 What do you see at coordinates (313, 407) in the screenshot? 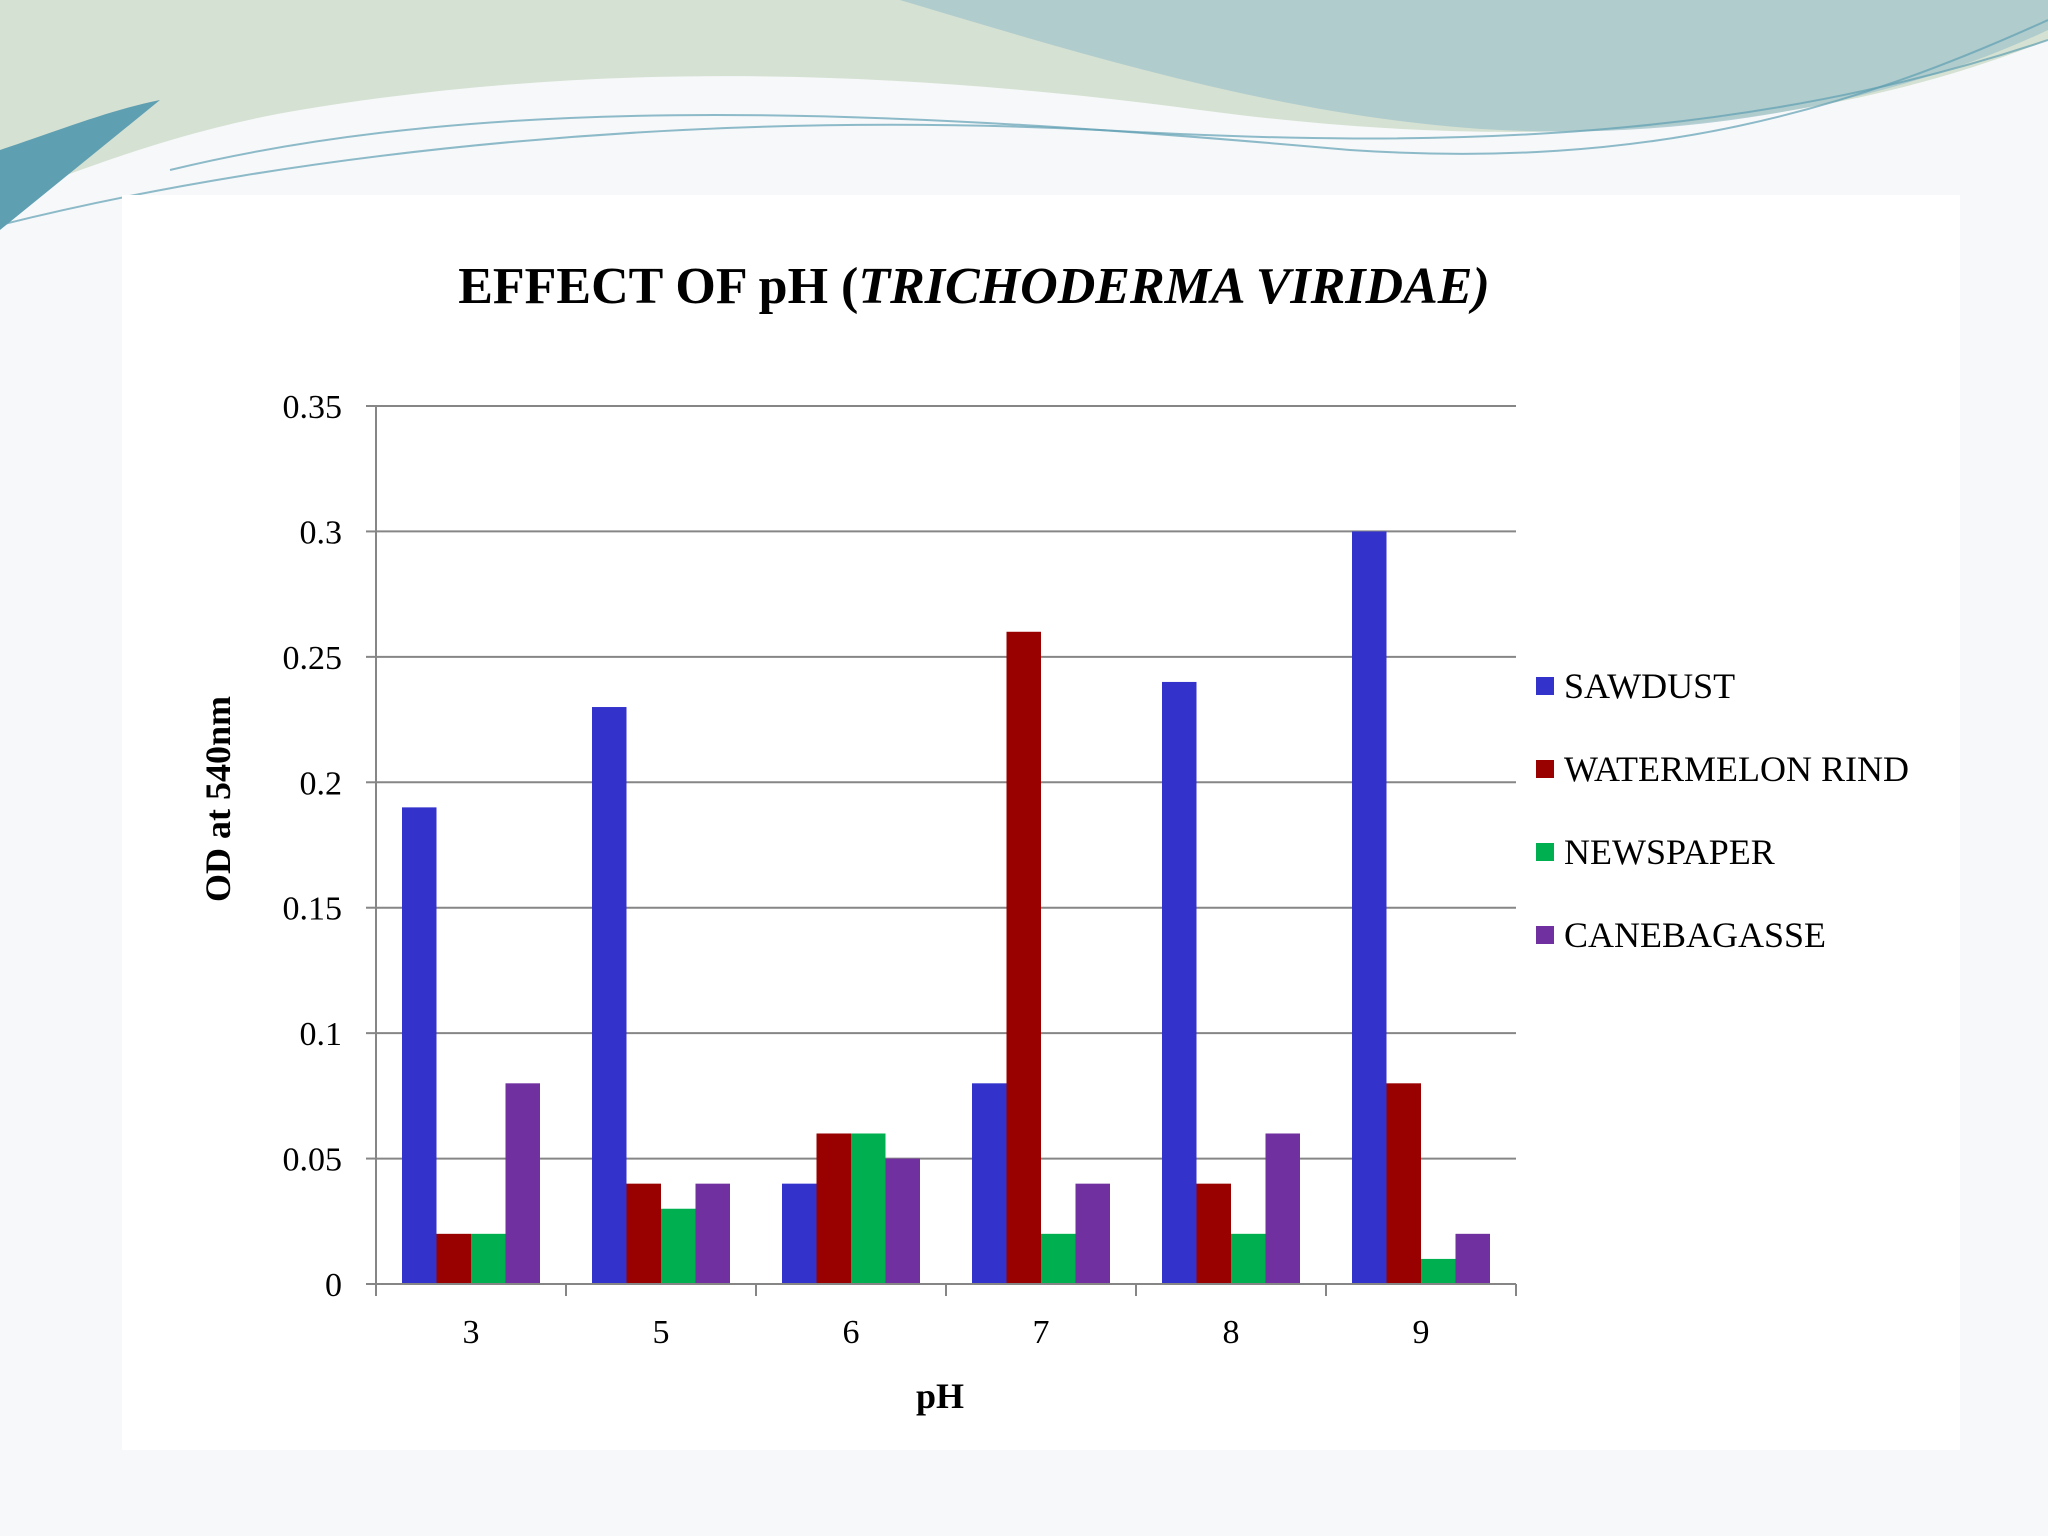
I see `y-tick-label: 0.35` at bounding box center [313, 407].